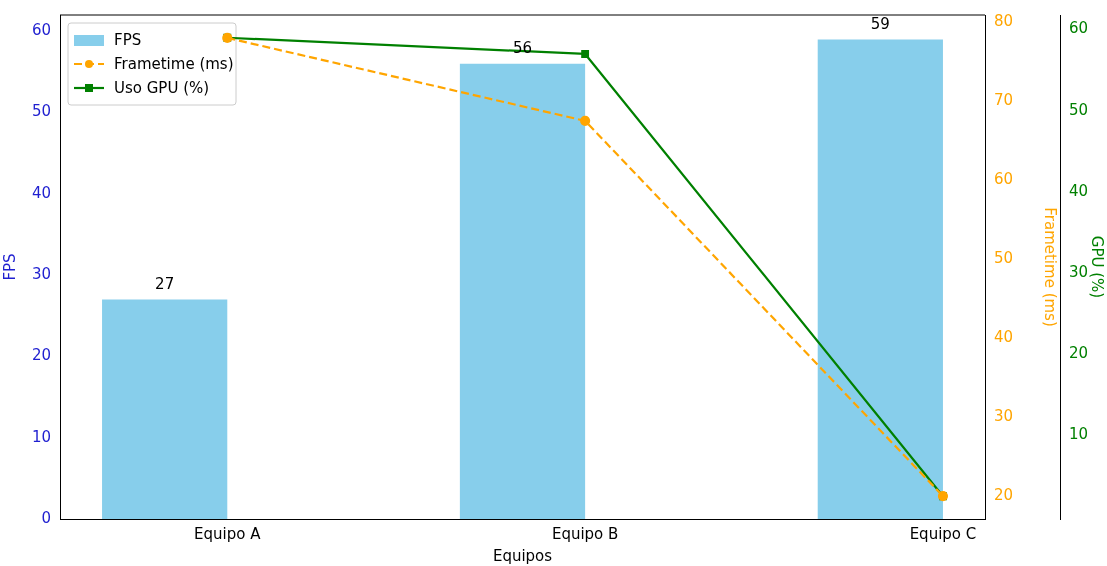  I want to click on y3-tick-label: 60, so click(1079, 28).